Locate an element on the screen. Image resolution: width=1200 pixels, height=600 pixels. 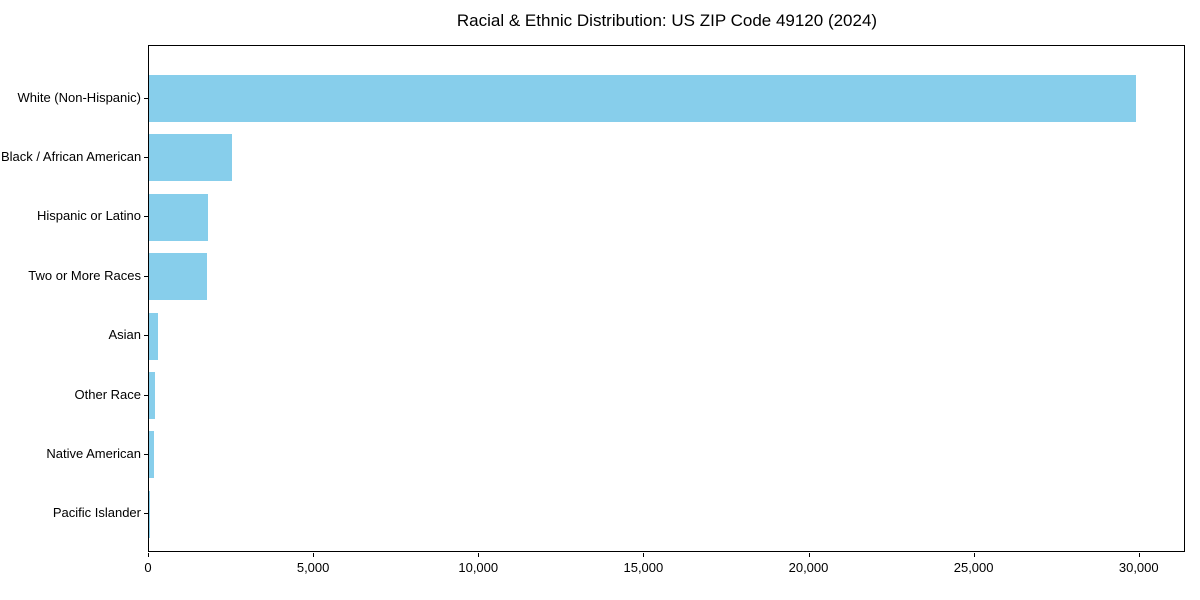
bar-white-non-hispanic- is located at coordinates (643, 98).